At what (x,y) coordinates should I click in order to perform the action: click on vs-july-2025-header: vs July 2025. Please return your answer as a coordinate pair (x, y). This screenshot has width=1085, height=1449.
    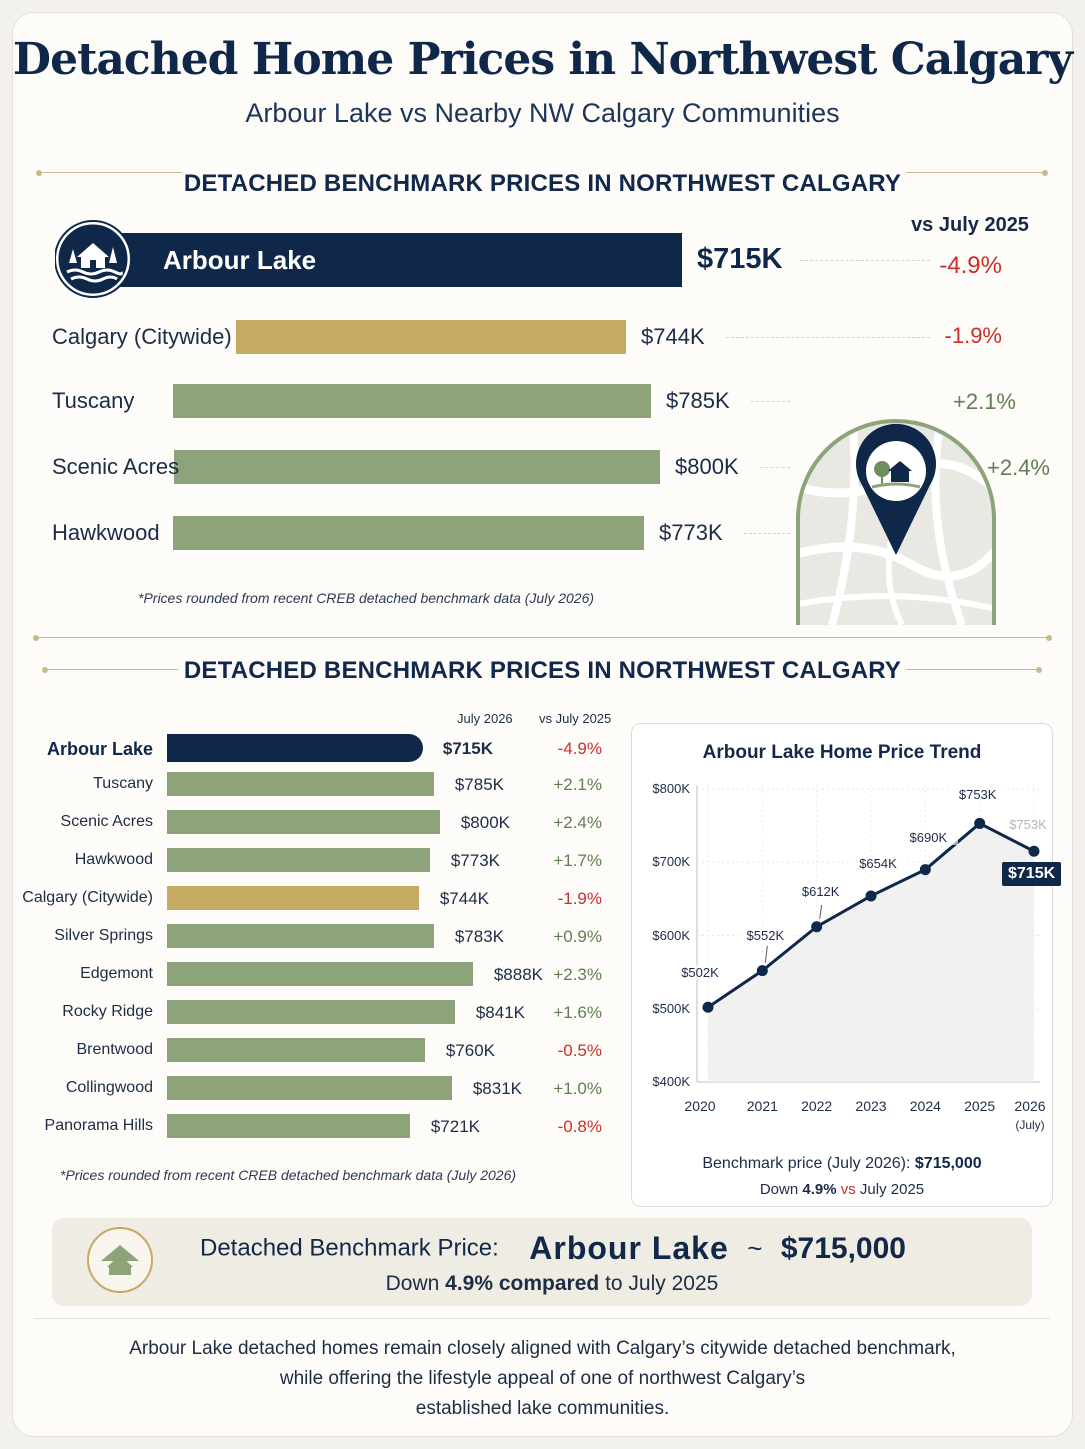
    Looking at the image, I should click on (970, 225).